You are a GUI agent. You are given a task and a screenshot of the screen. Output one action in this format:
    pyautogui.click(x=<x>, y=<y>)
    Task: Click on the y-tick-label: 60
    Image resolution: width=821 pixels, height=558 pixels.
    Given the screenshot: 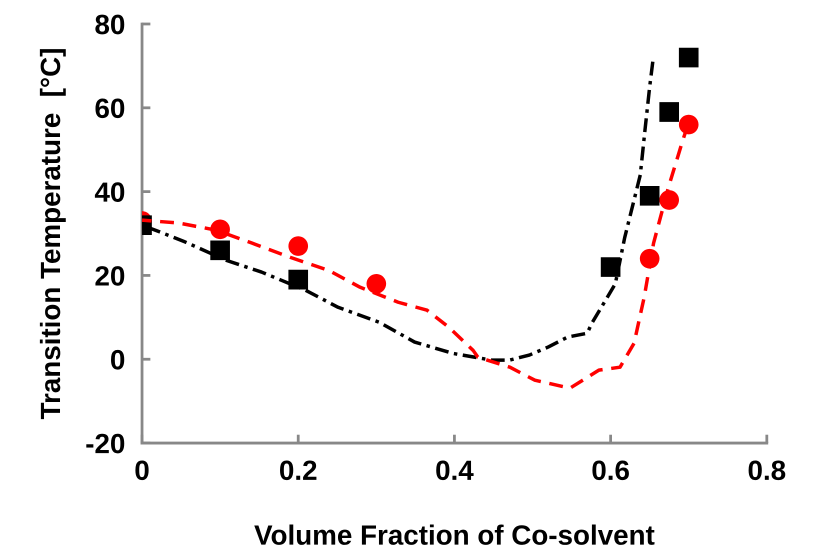 What is the action you would take?
    pyautogui.click(x=109, y=108)
    